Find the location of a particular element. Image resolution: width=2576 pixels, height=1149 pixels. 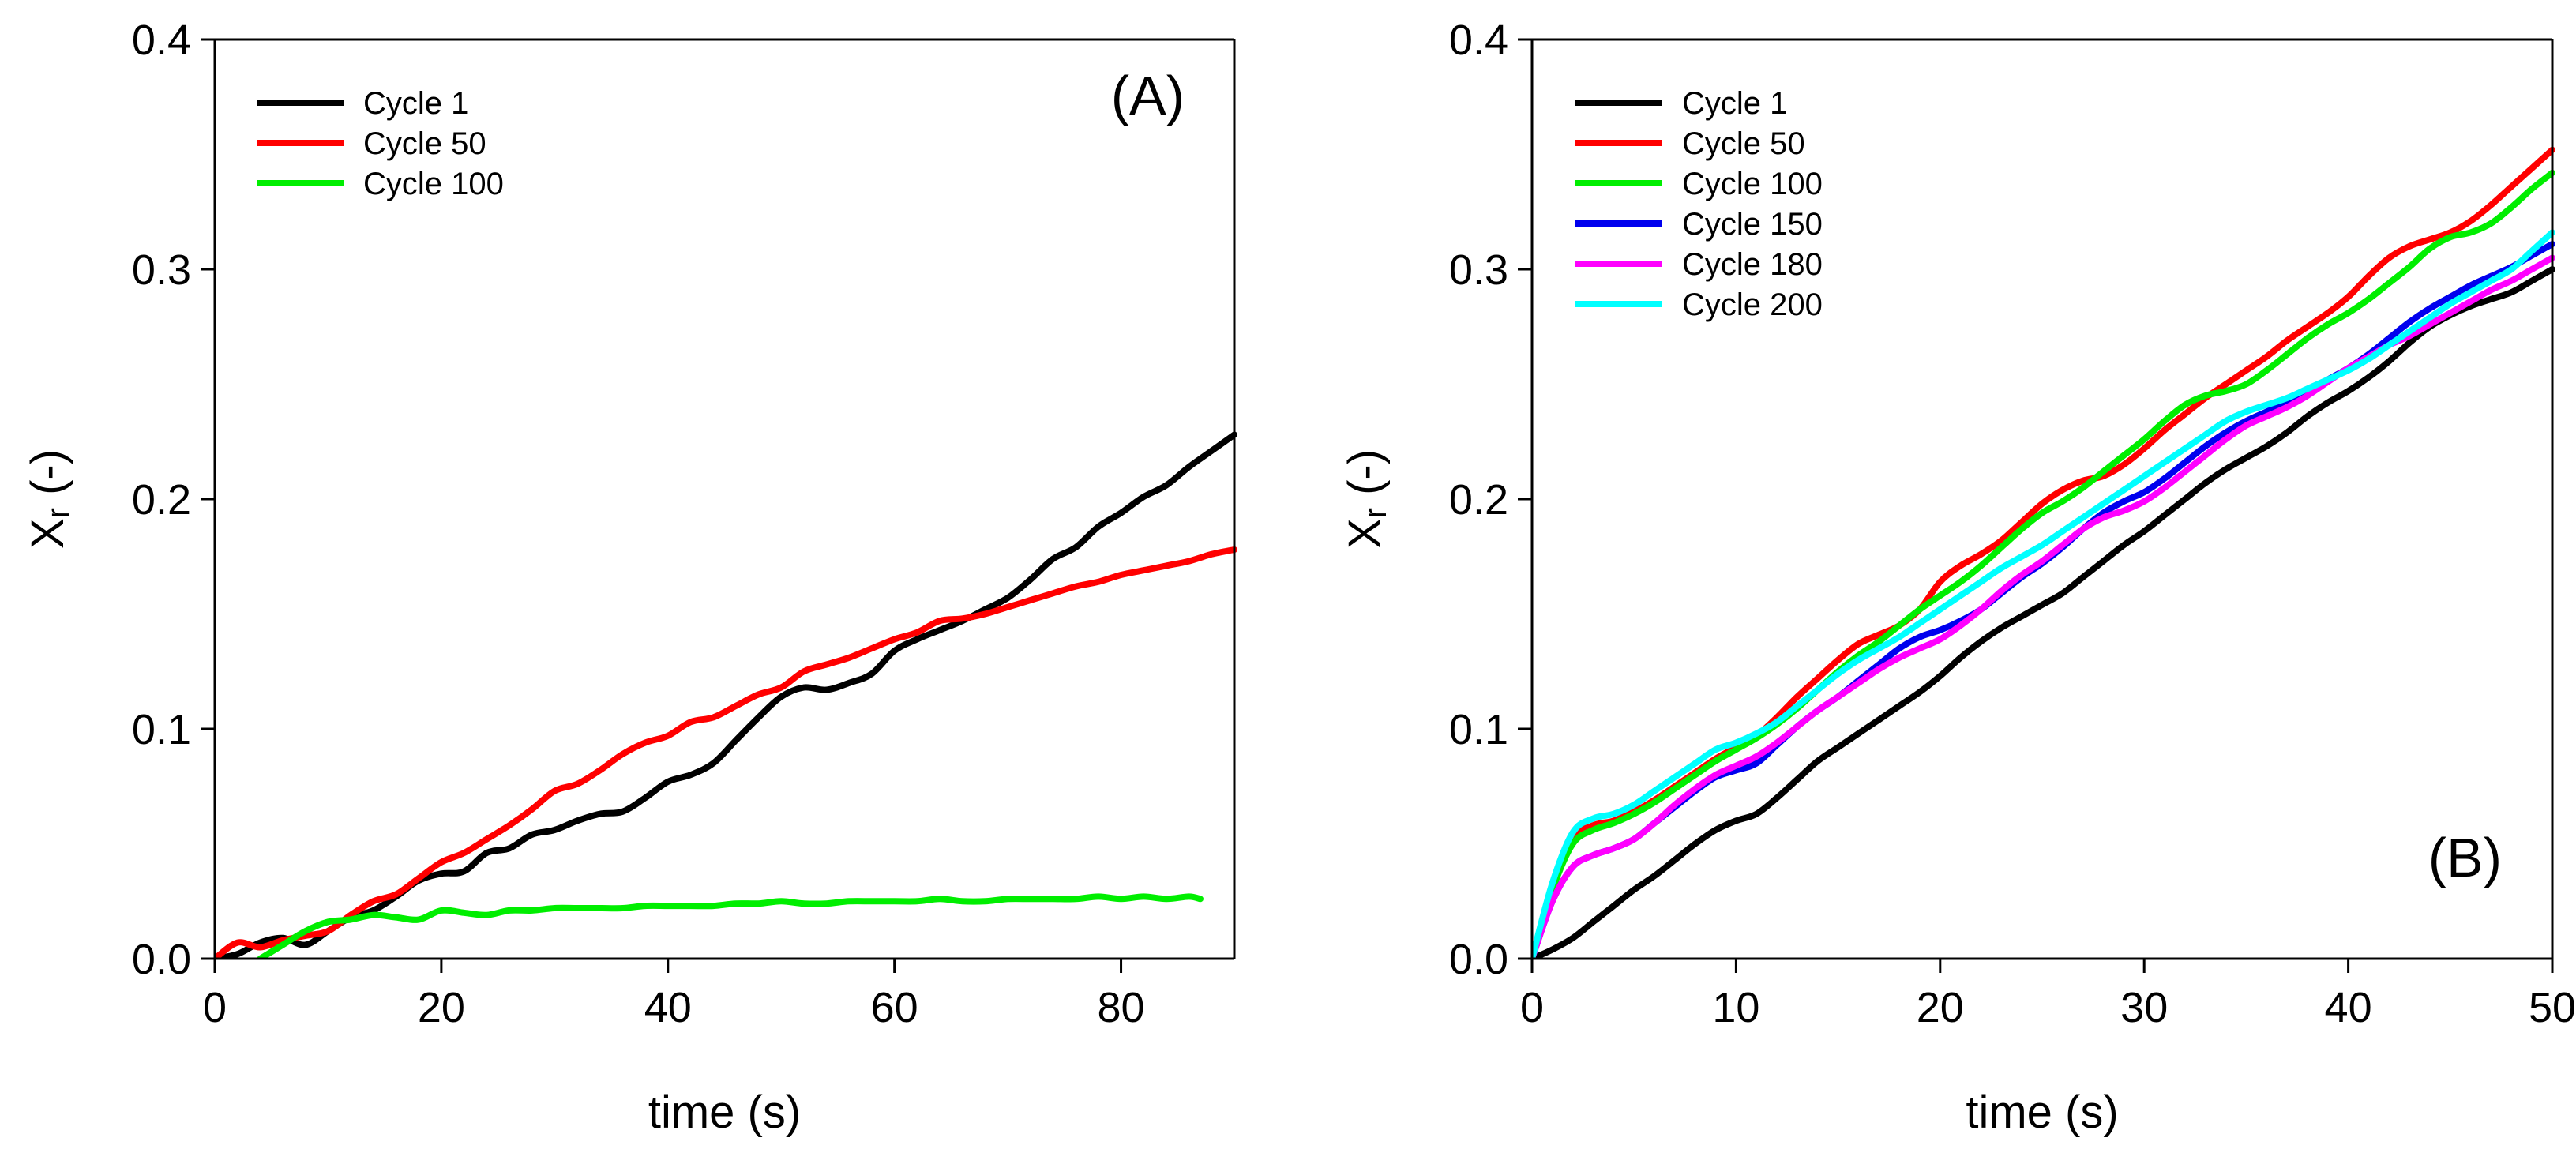

panel-label: (A) is located at coordinates (1148, 95).